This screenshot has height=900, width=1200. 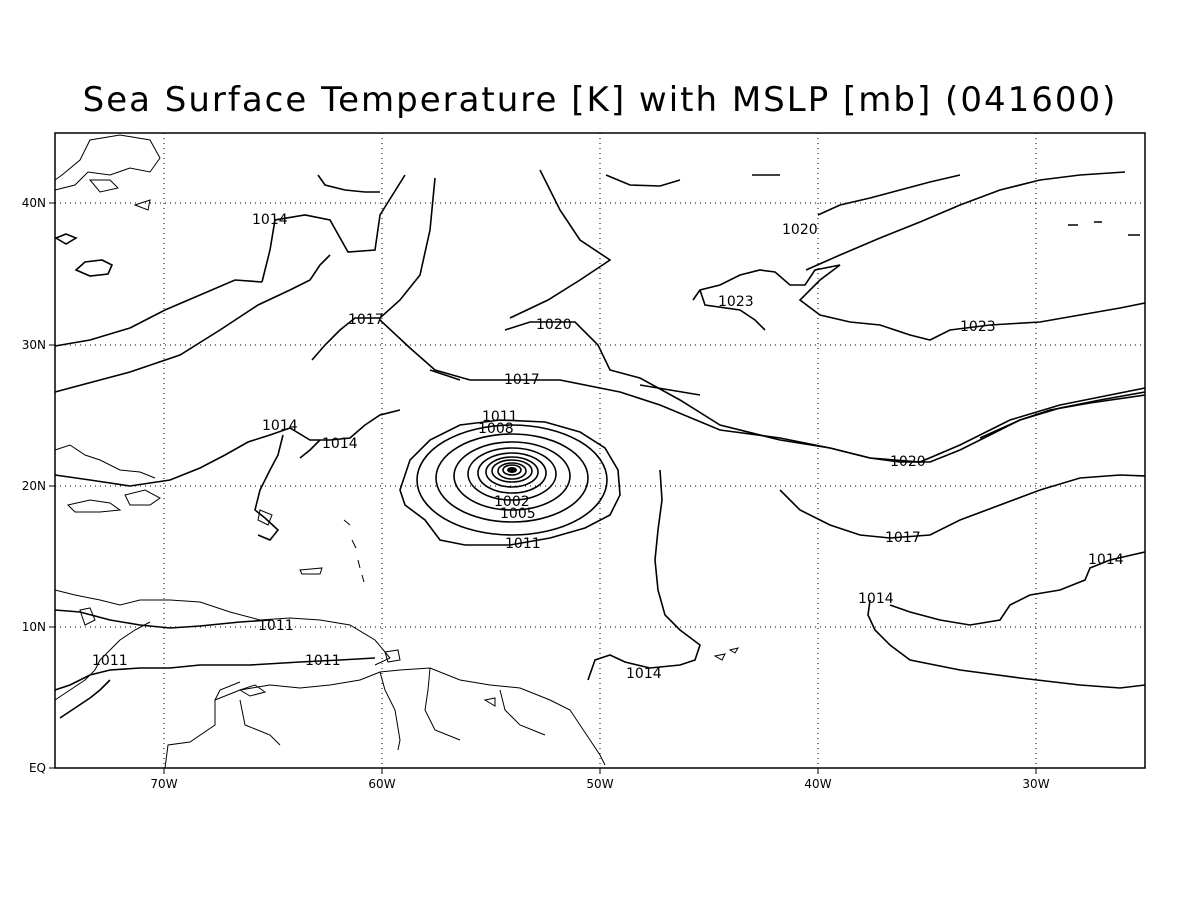 I want to click on y-tick-label: 10N, so click(x=34, y=627).